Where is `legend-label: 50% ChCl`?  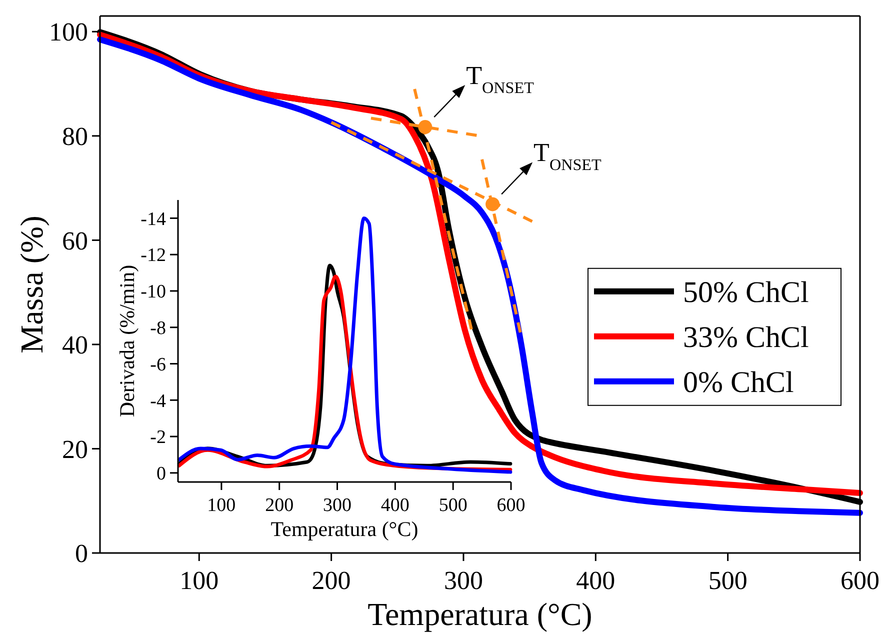
legend-label: 50% ChCl is located at coordinates (746, 292).